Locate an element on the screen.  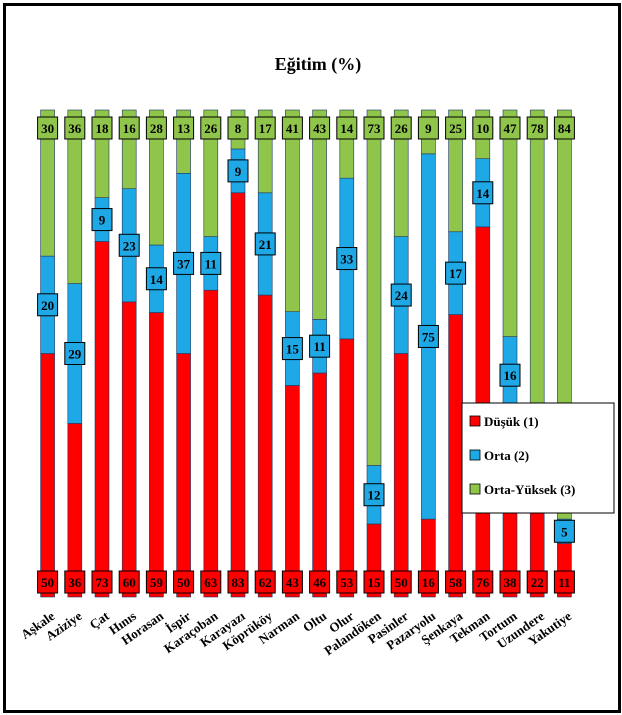
data-label-d-k-1-8: 62 is located at coordinates (265, 582).